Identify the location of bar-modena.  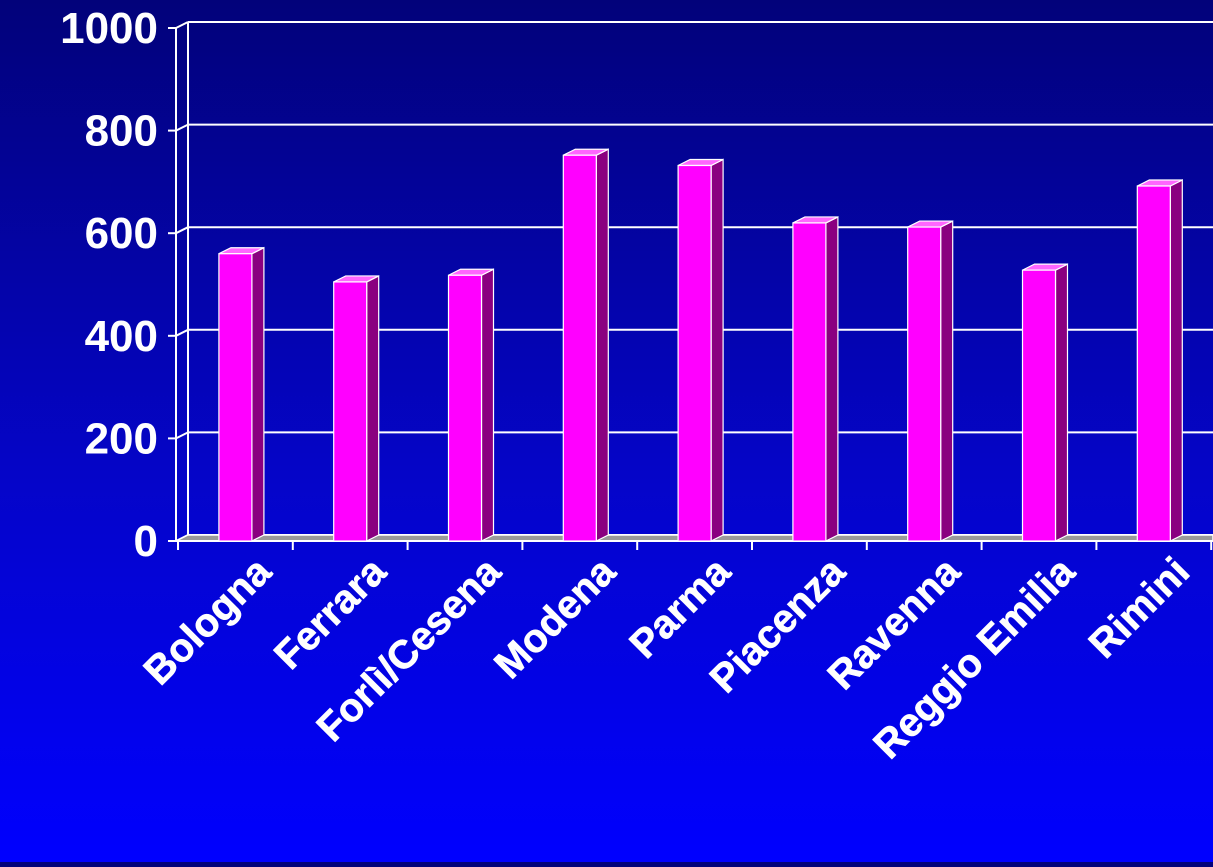
(585, 345).